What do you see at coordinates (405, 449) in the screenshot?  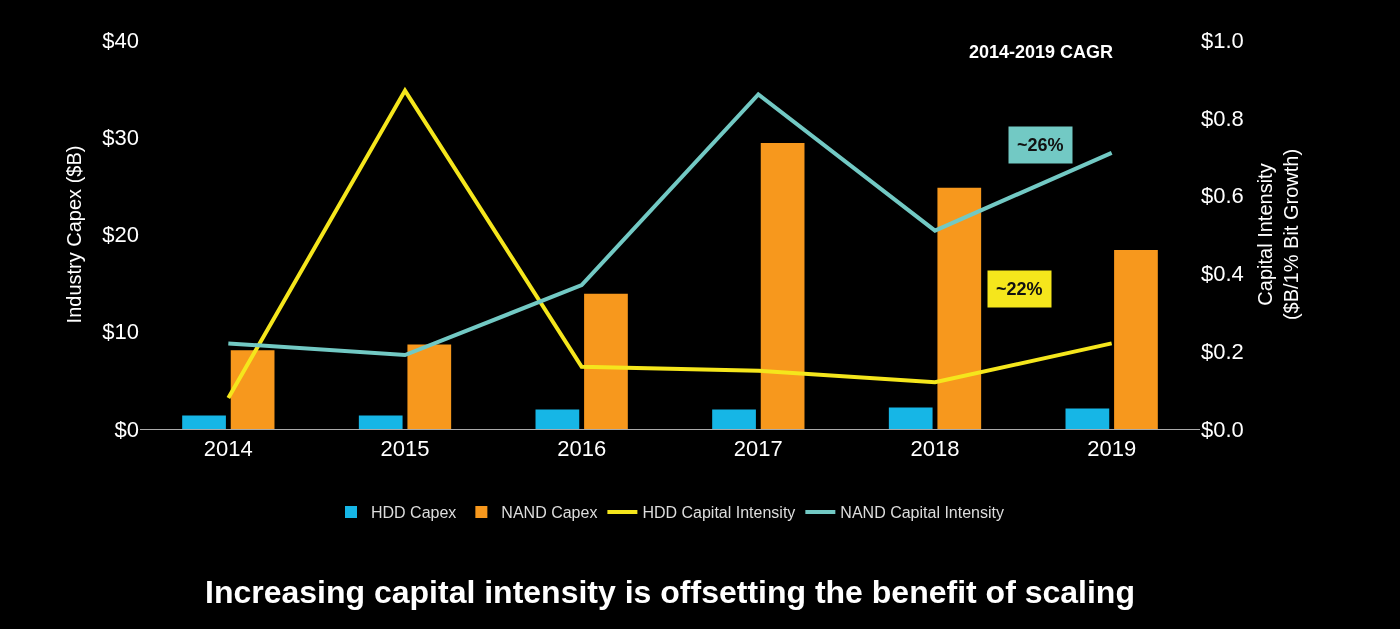 I see `x-tick-label: 2015` at bounding box center [405, 449].